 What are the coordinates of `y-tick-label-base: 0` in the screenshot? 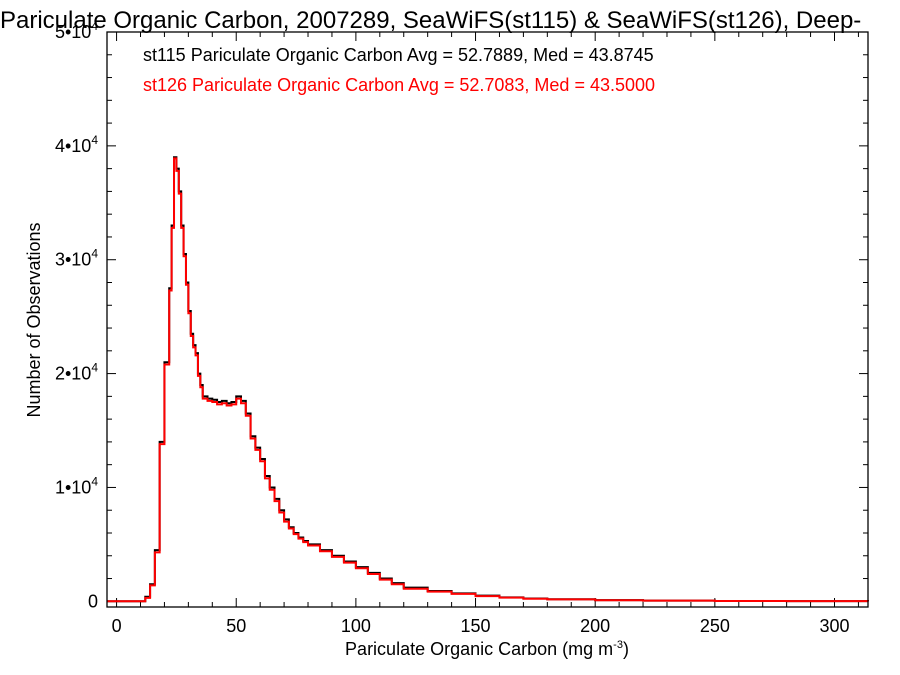 It's located at (93, 601).